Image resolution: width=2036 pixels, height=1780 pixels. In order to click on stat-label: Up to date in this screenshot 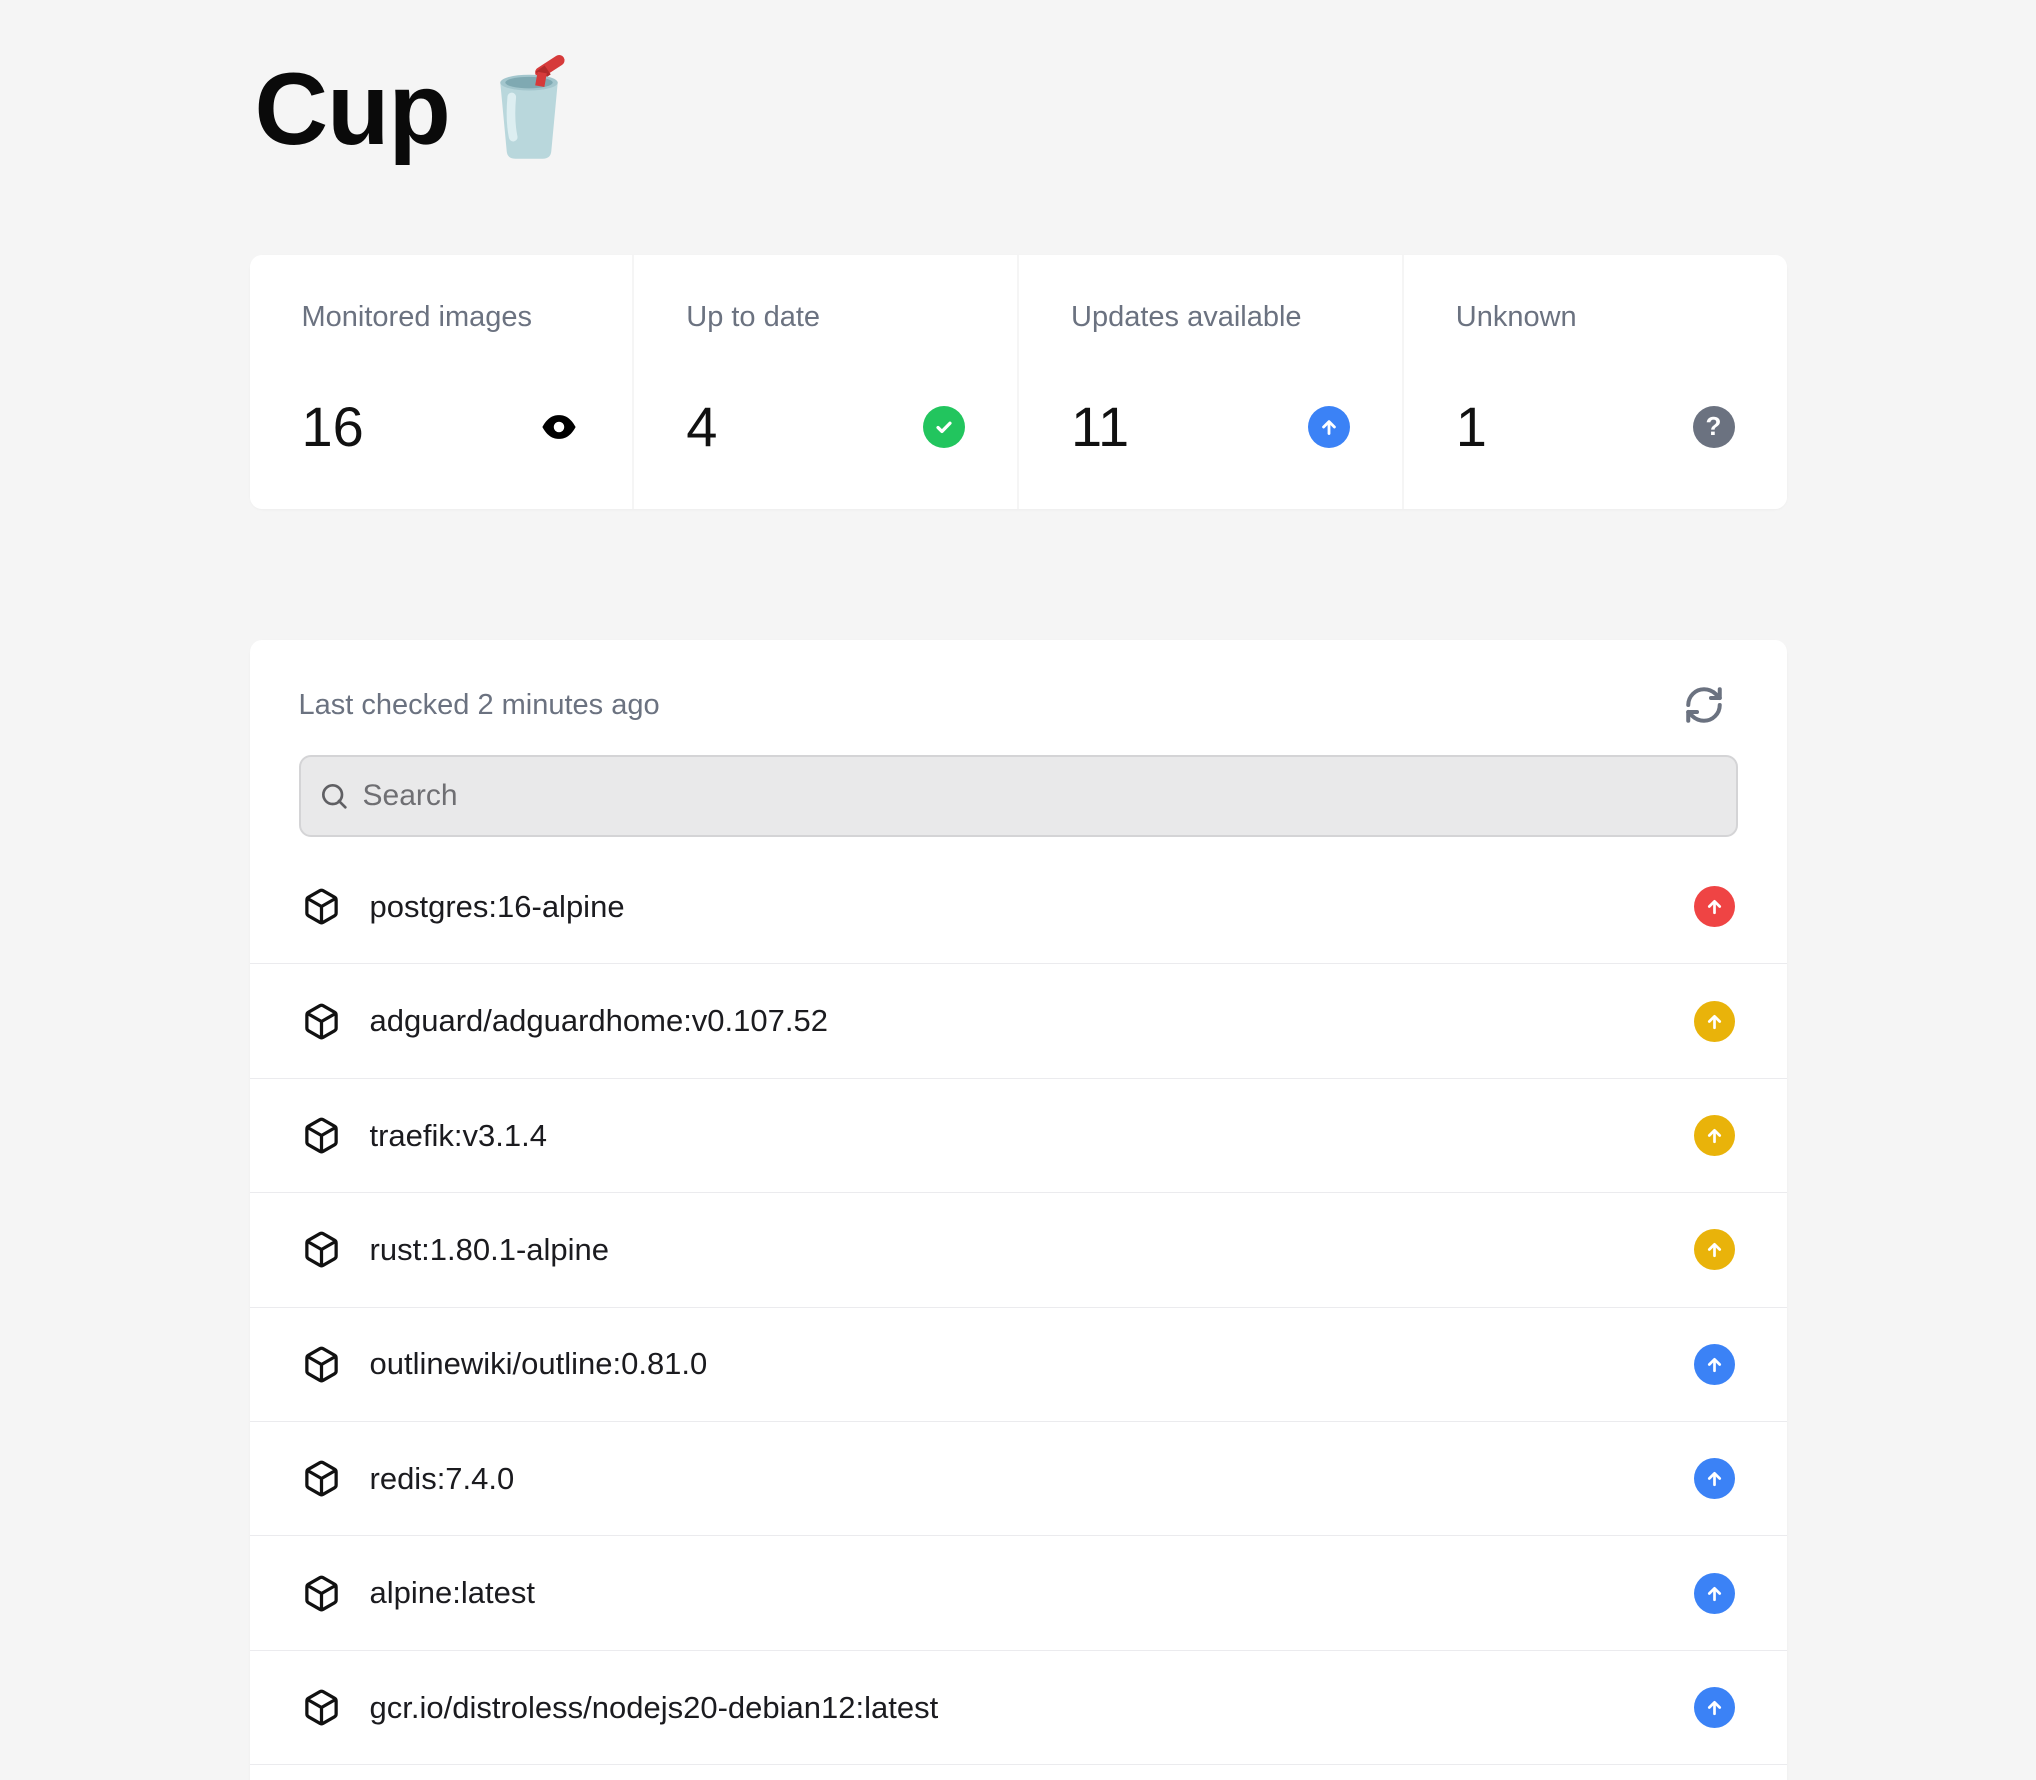, I will do `click(753, 317)`.